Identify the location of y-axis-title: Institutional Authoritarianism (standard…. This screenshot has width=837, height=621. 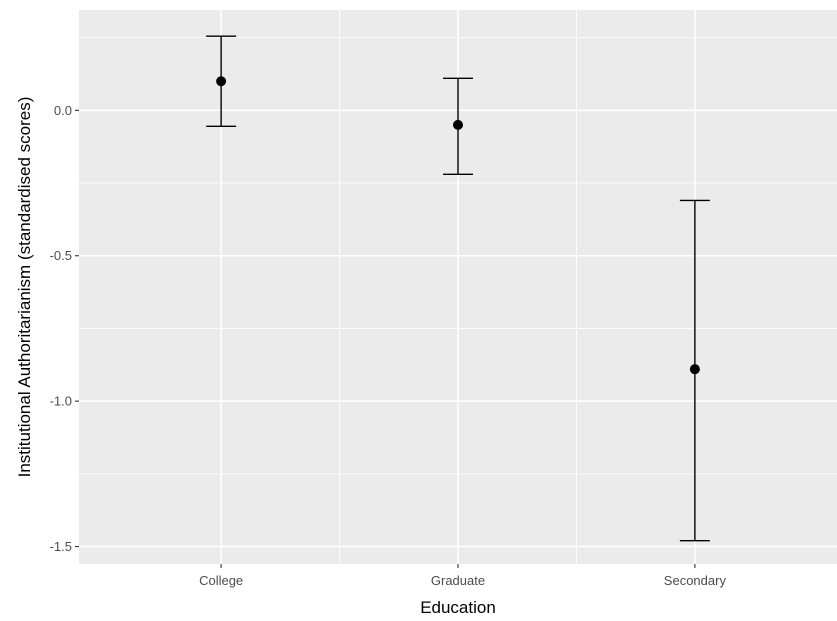
(24, 287).